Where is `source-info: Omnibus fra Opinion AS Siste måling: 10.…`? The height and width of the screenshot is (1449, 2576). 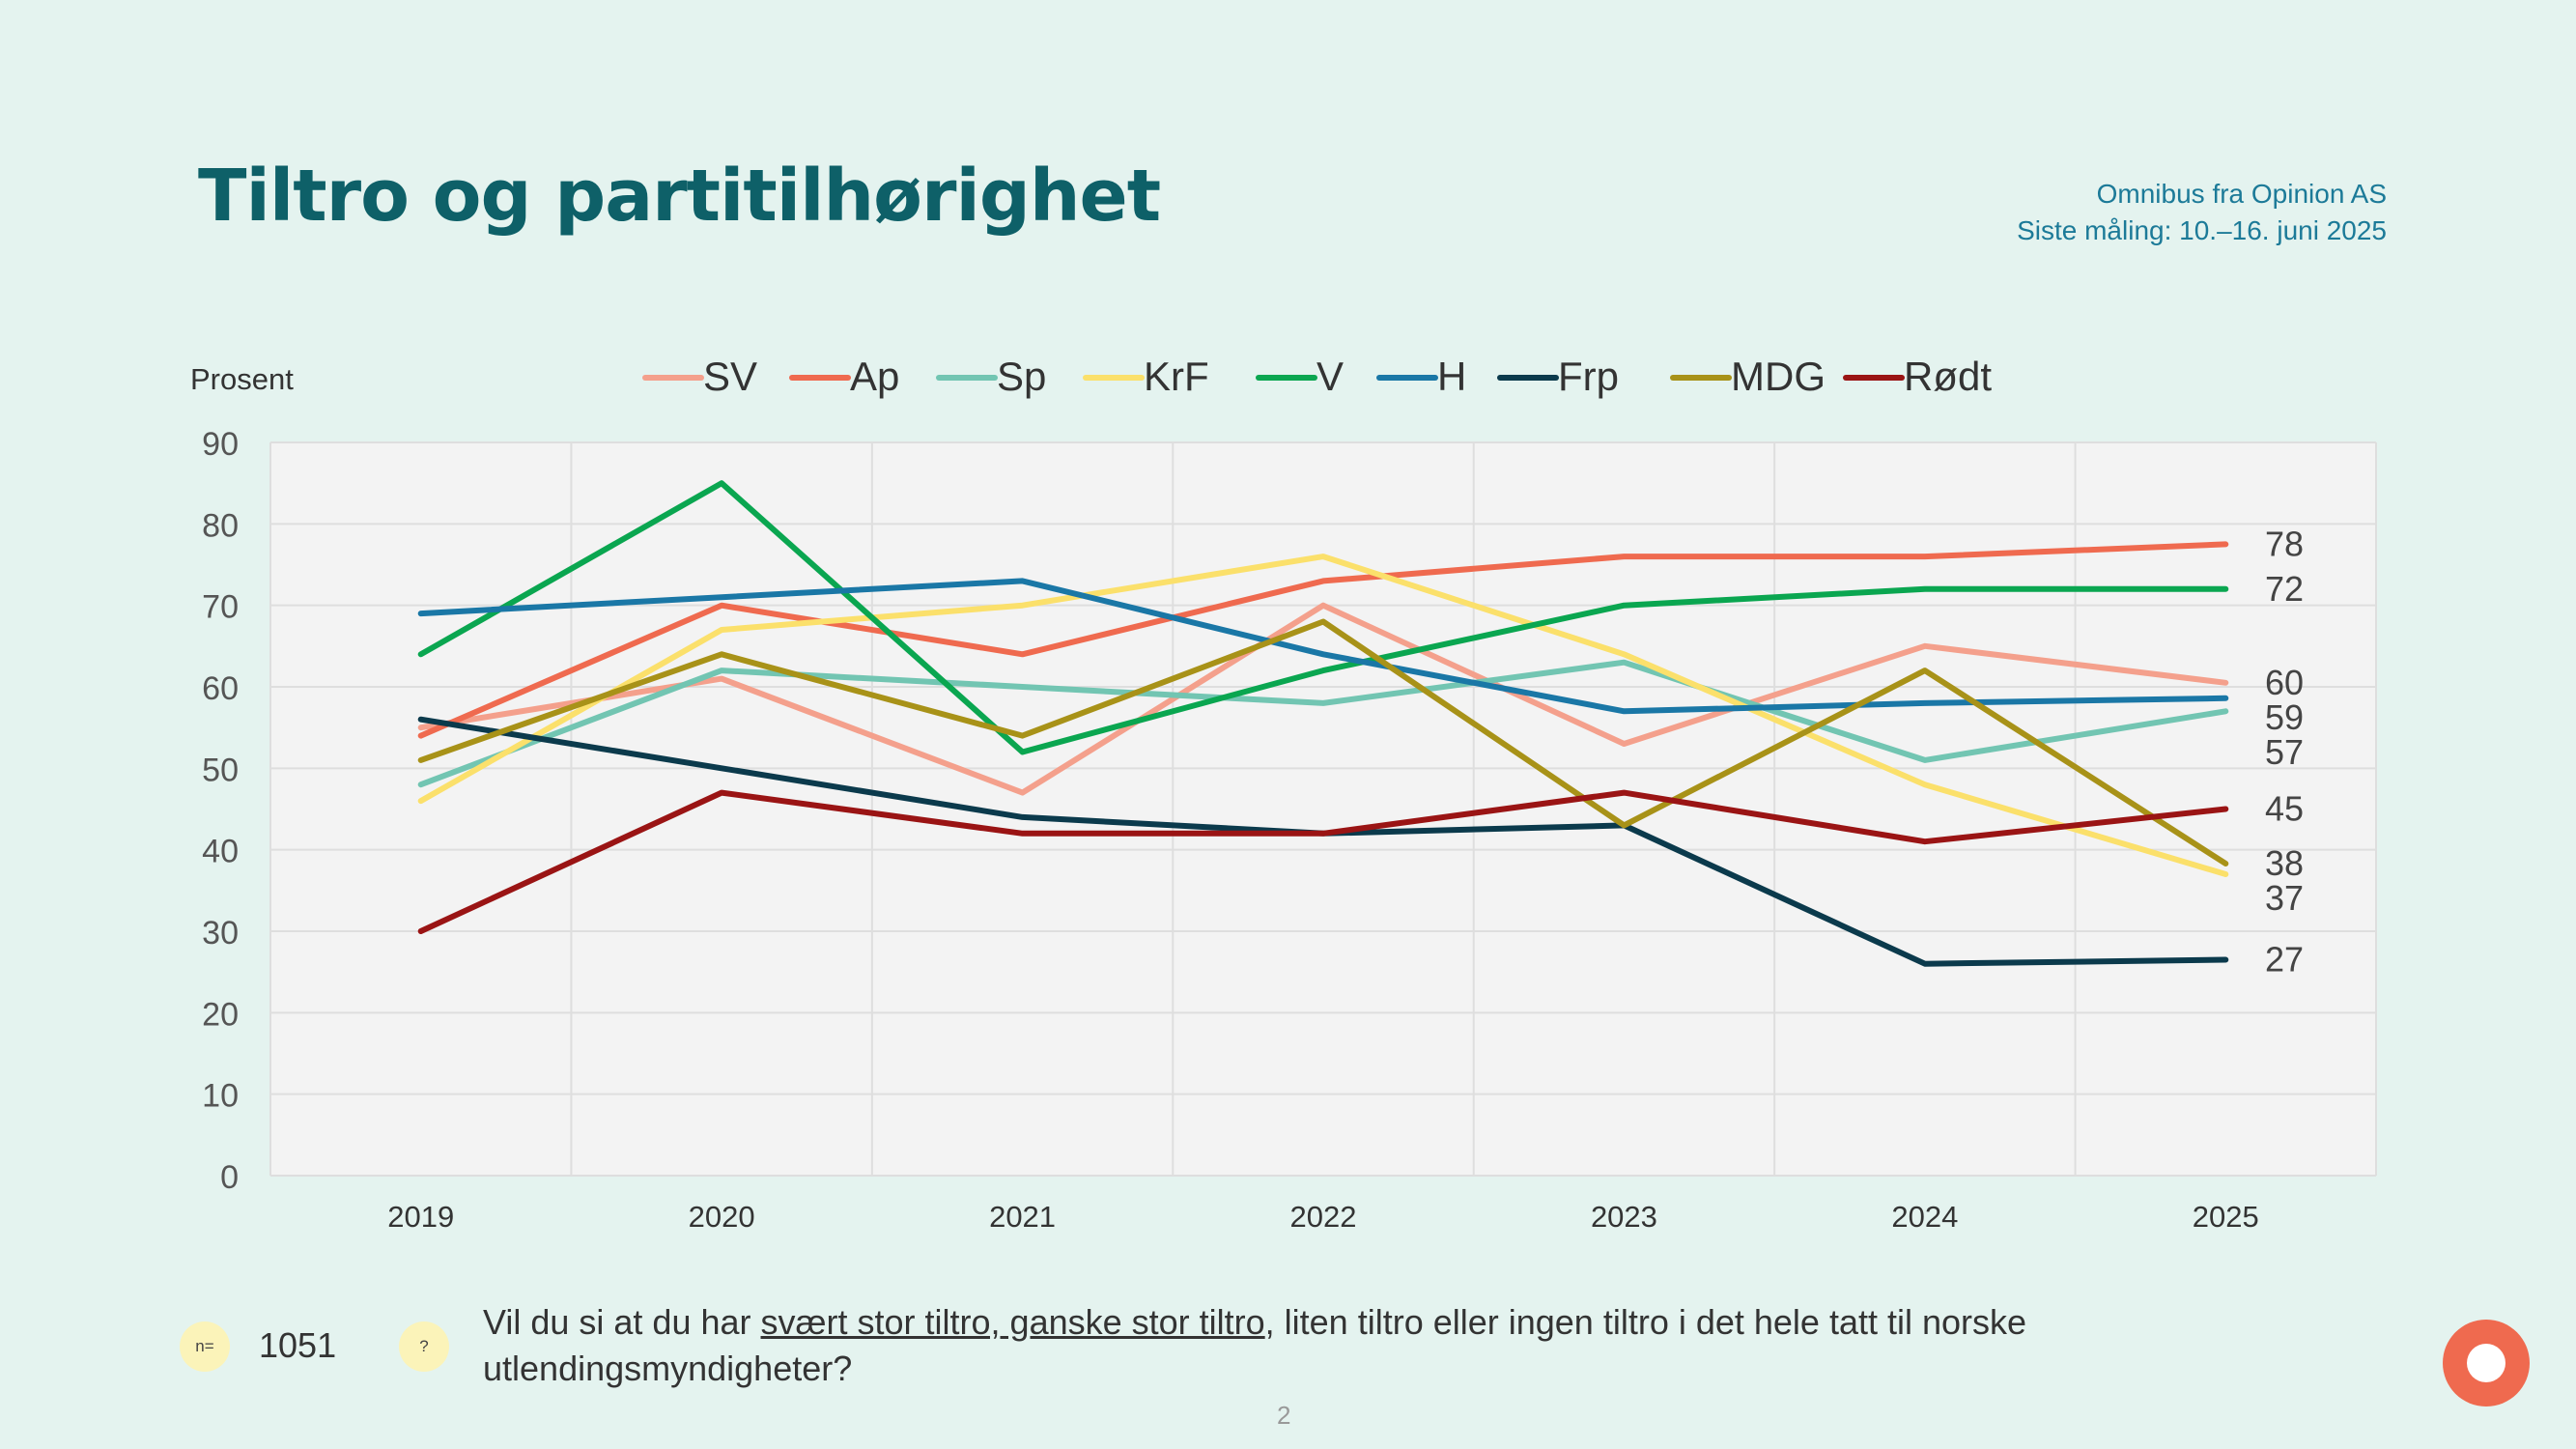 source-info: Omnibus fra Opinion AS Siste måling: 10.… is located at coordinates (2202, 212).